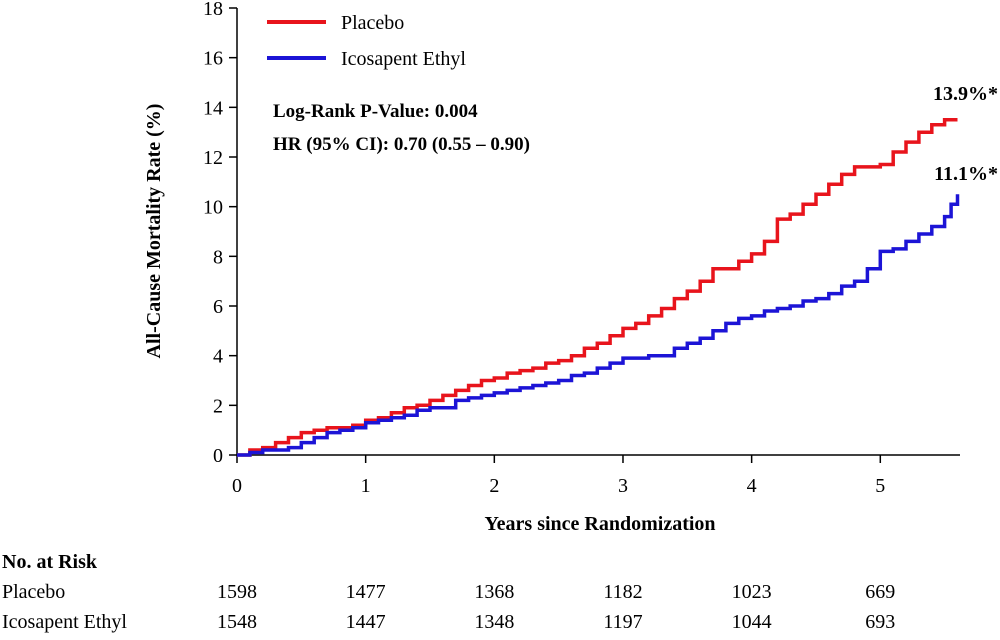 The height and width of the screenshot is (640, 1000). I want to click on y-tick-label: 8, so click(218, 257).